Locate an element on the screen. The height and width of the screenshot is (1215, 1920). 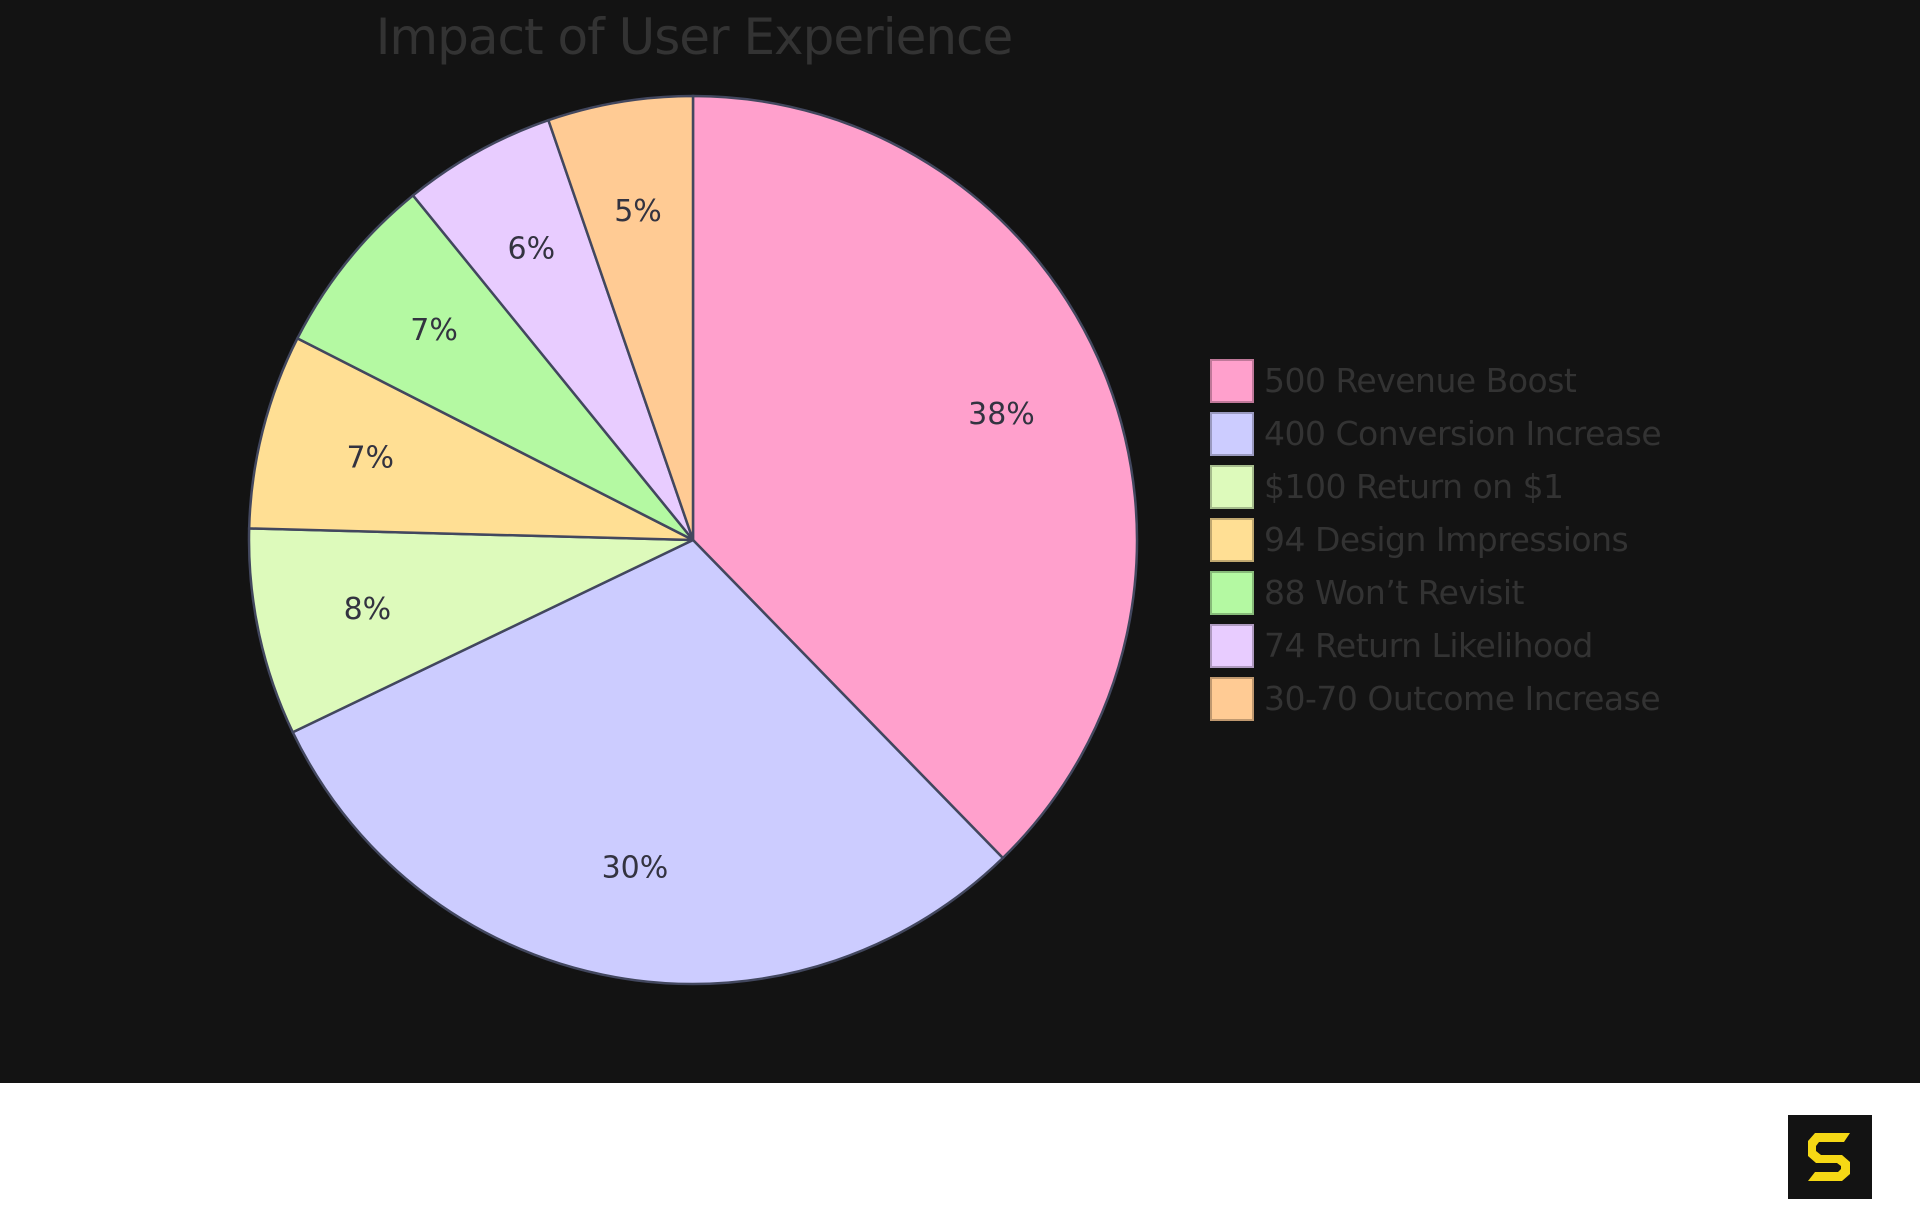
legend-item: $100 Return on $1 is located at coordinates (1435, 486).